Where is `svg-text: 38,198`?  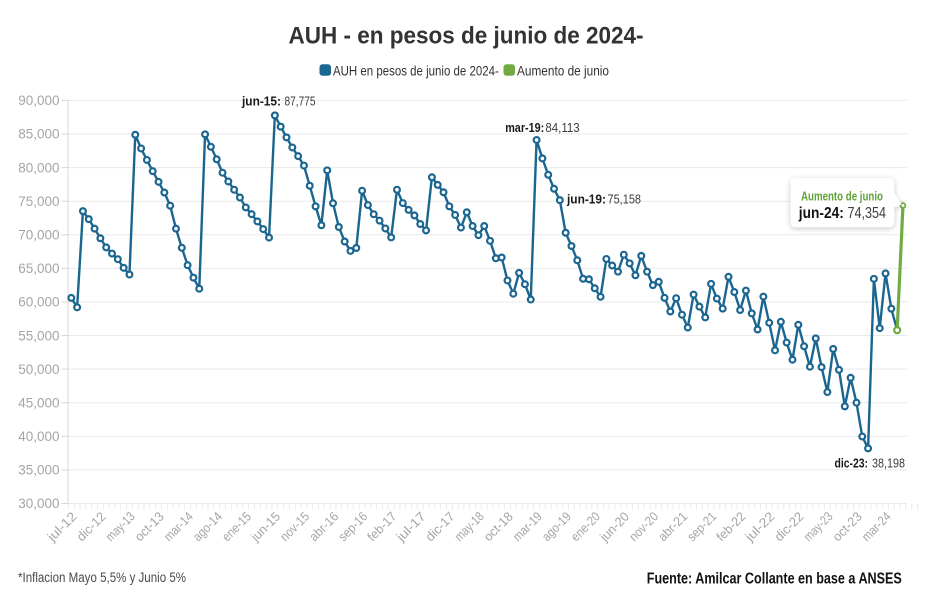
svg-text: 38,198 is located at coordinates (888, 463).